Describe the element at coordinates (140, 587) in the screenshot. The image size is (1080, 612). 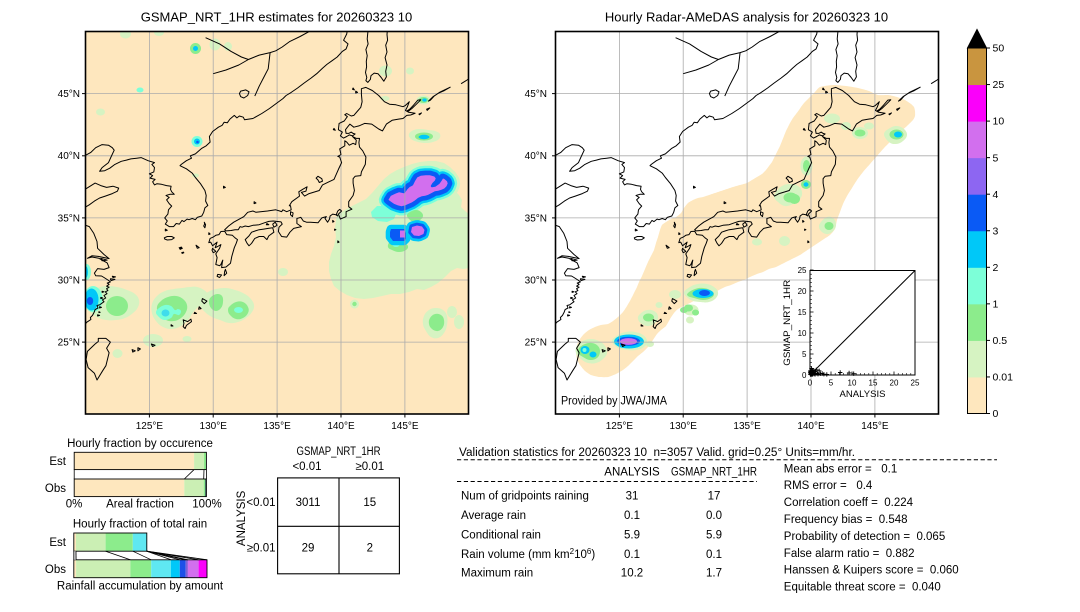
I see `svg-text:Rainfall accumulation by amoun: Rainfall accumulation by amount` at that location.